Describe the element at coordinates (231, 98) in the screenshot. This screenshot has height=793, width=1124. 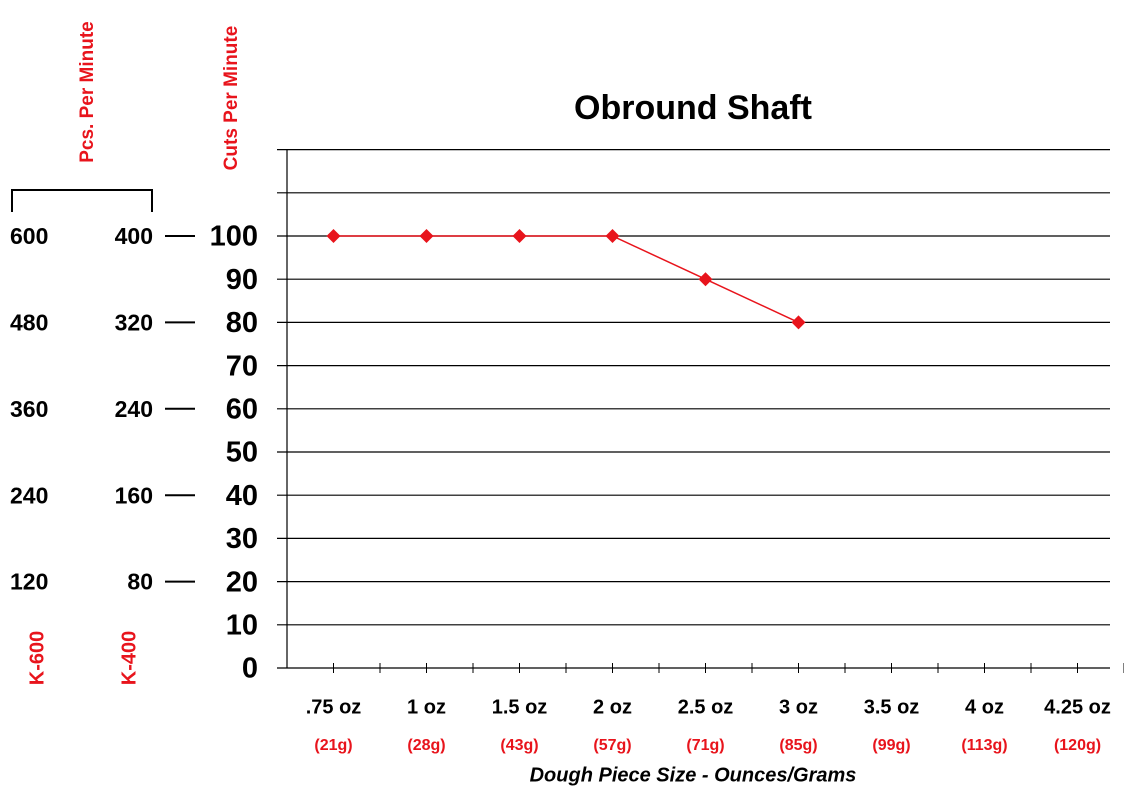
I see `y-axis-title: Cuts Per Minute` at that location.